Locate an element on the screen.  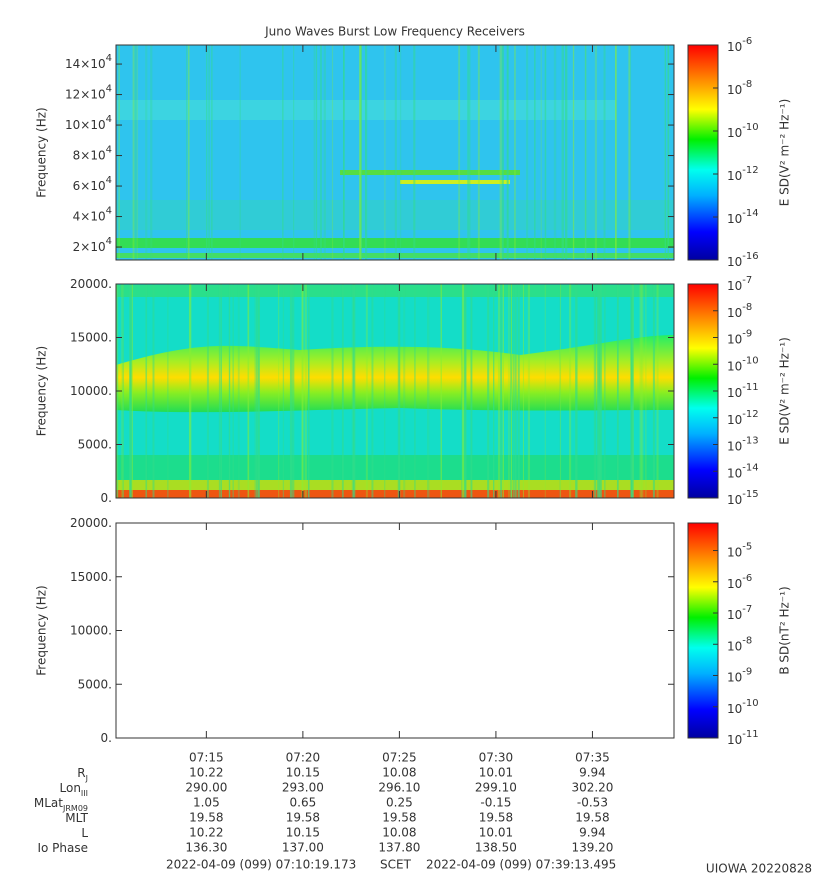
ephemeris-value: 0.25 is located at coordinates (399, 803).